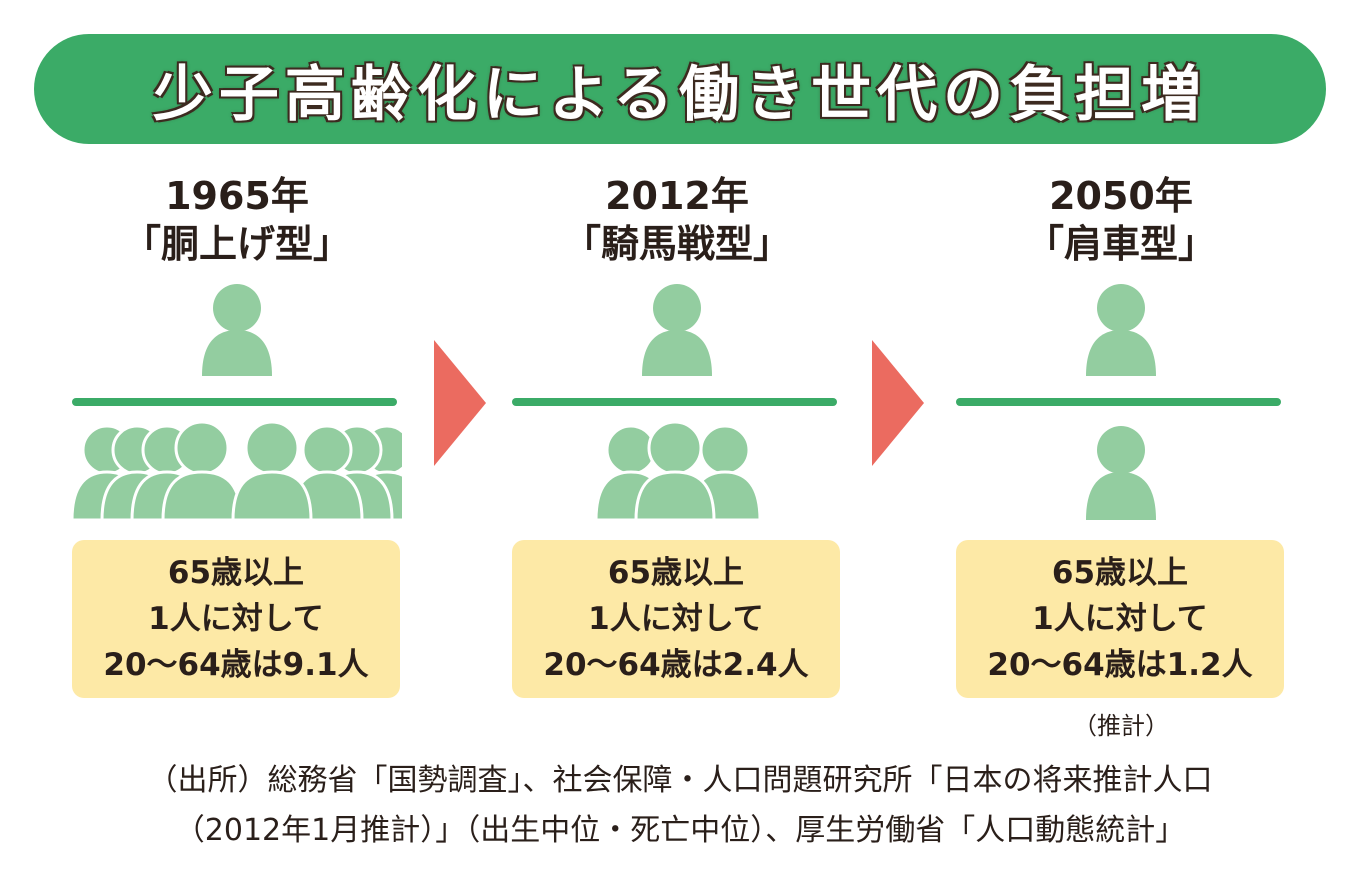 The width and height of the screenshot is (1360, 884). I want to click on ratio-note: 65歳以上 1人に対して 20〜64歳は2.4人, so click(676, 619).